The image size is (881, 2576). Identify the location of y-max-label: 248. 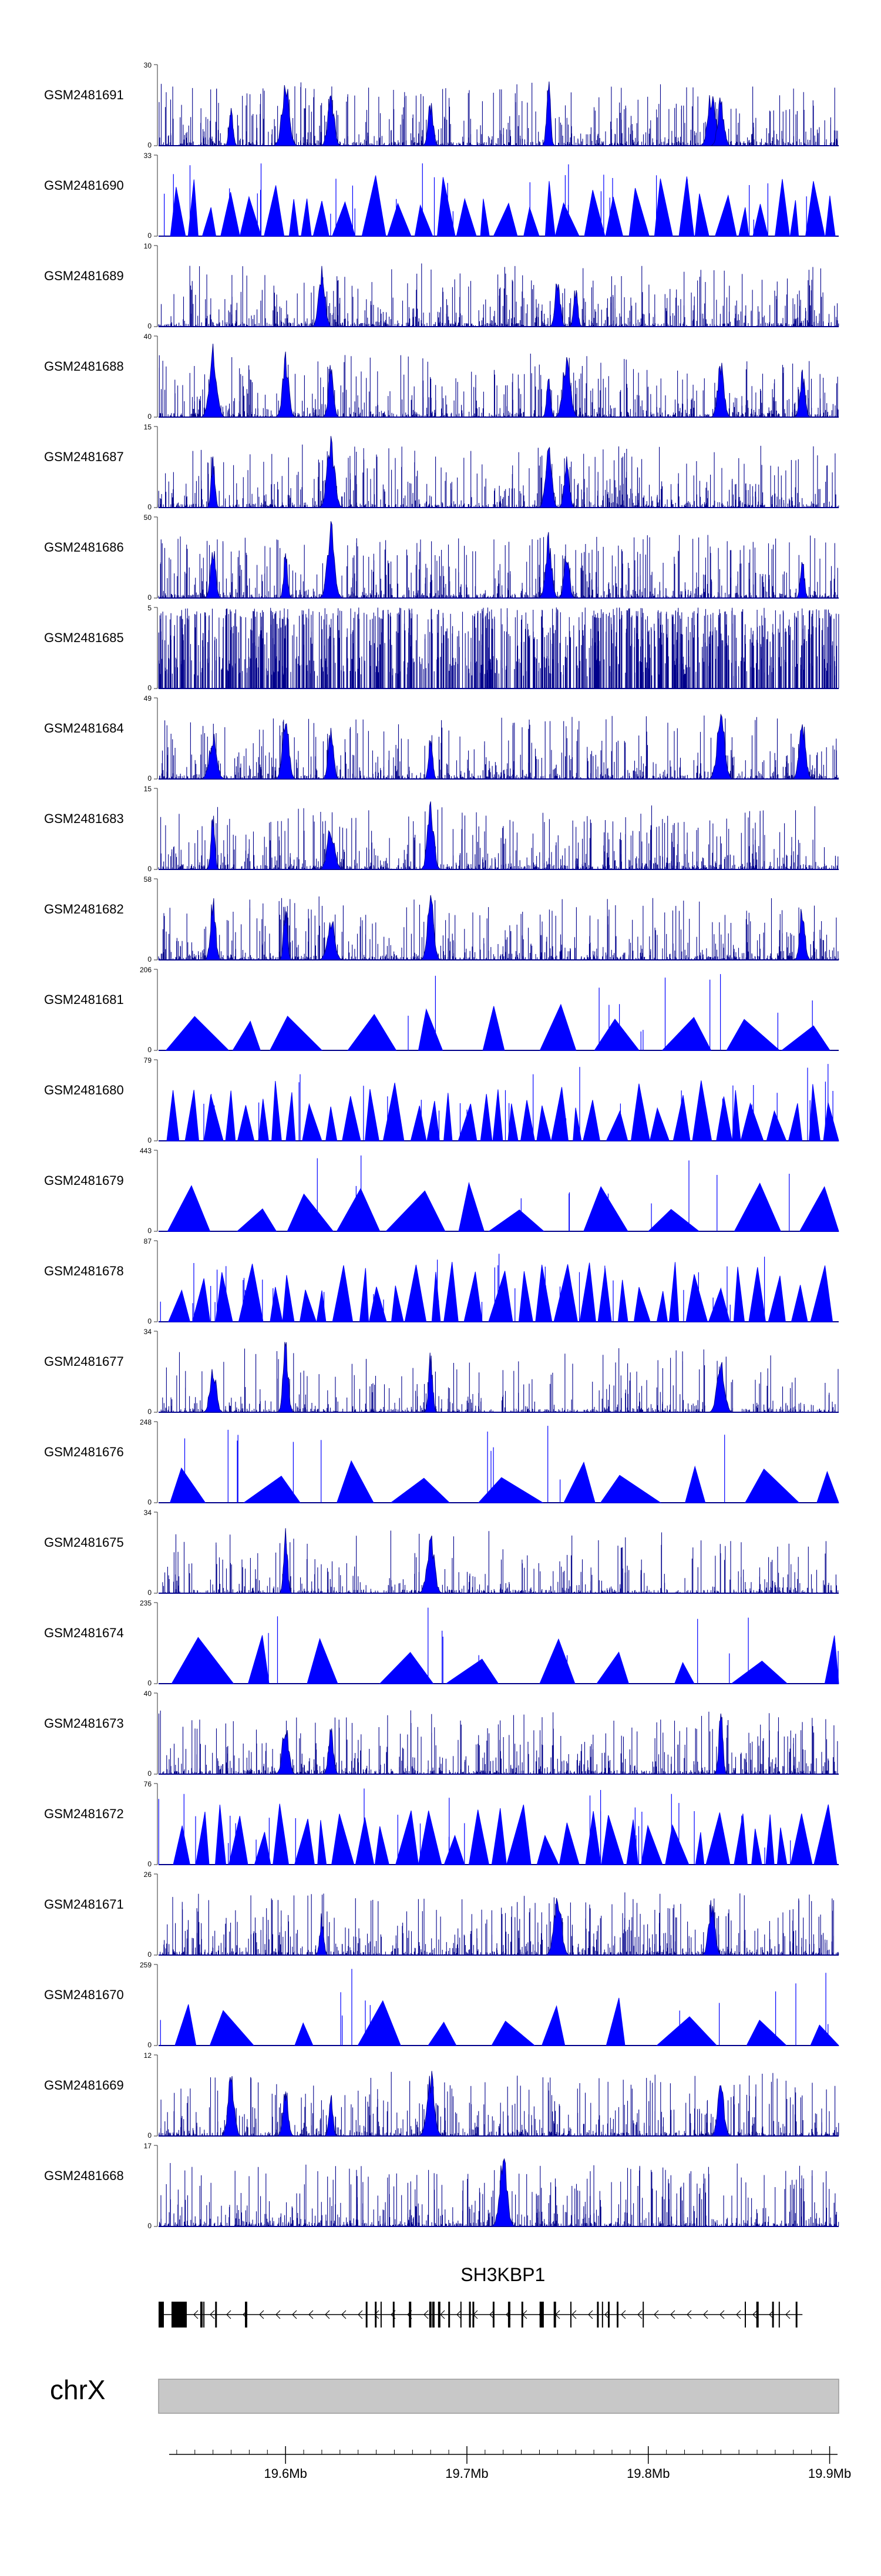
(146, 1422).